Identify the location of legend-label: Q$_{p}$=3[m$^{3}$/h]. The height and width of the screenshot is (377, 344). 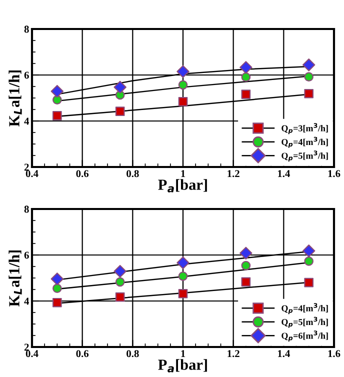
(305, 128).